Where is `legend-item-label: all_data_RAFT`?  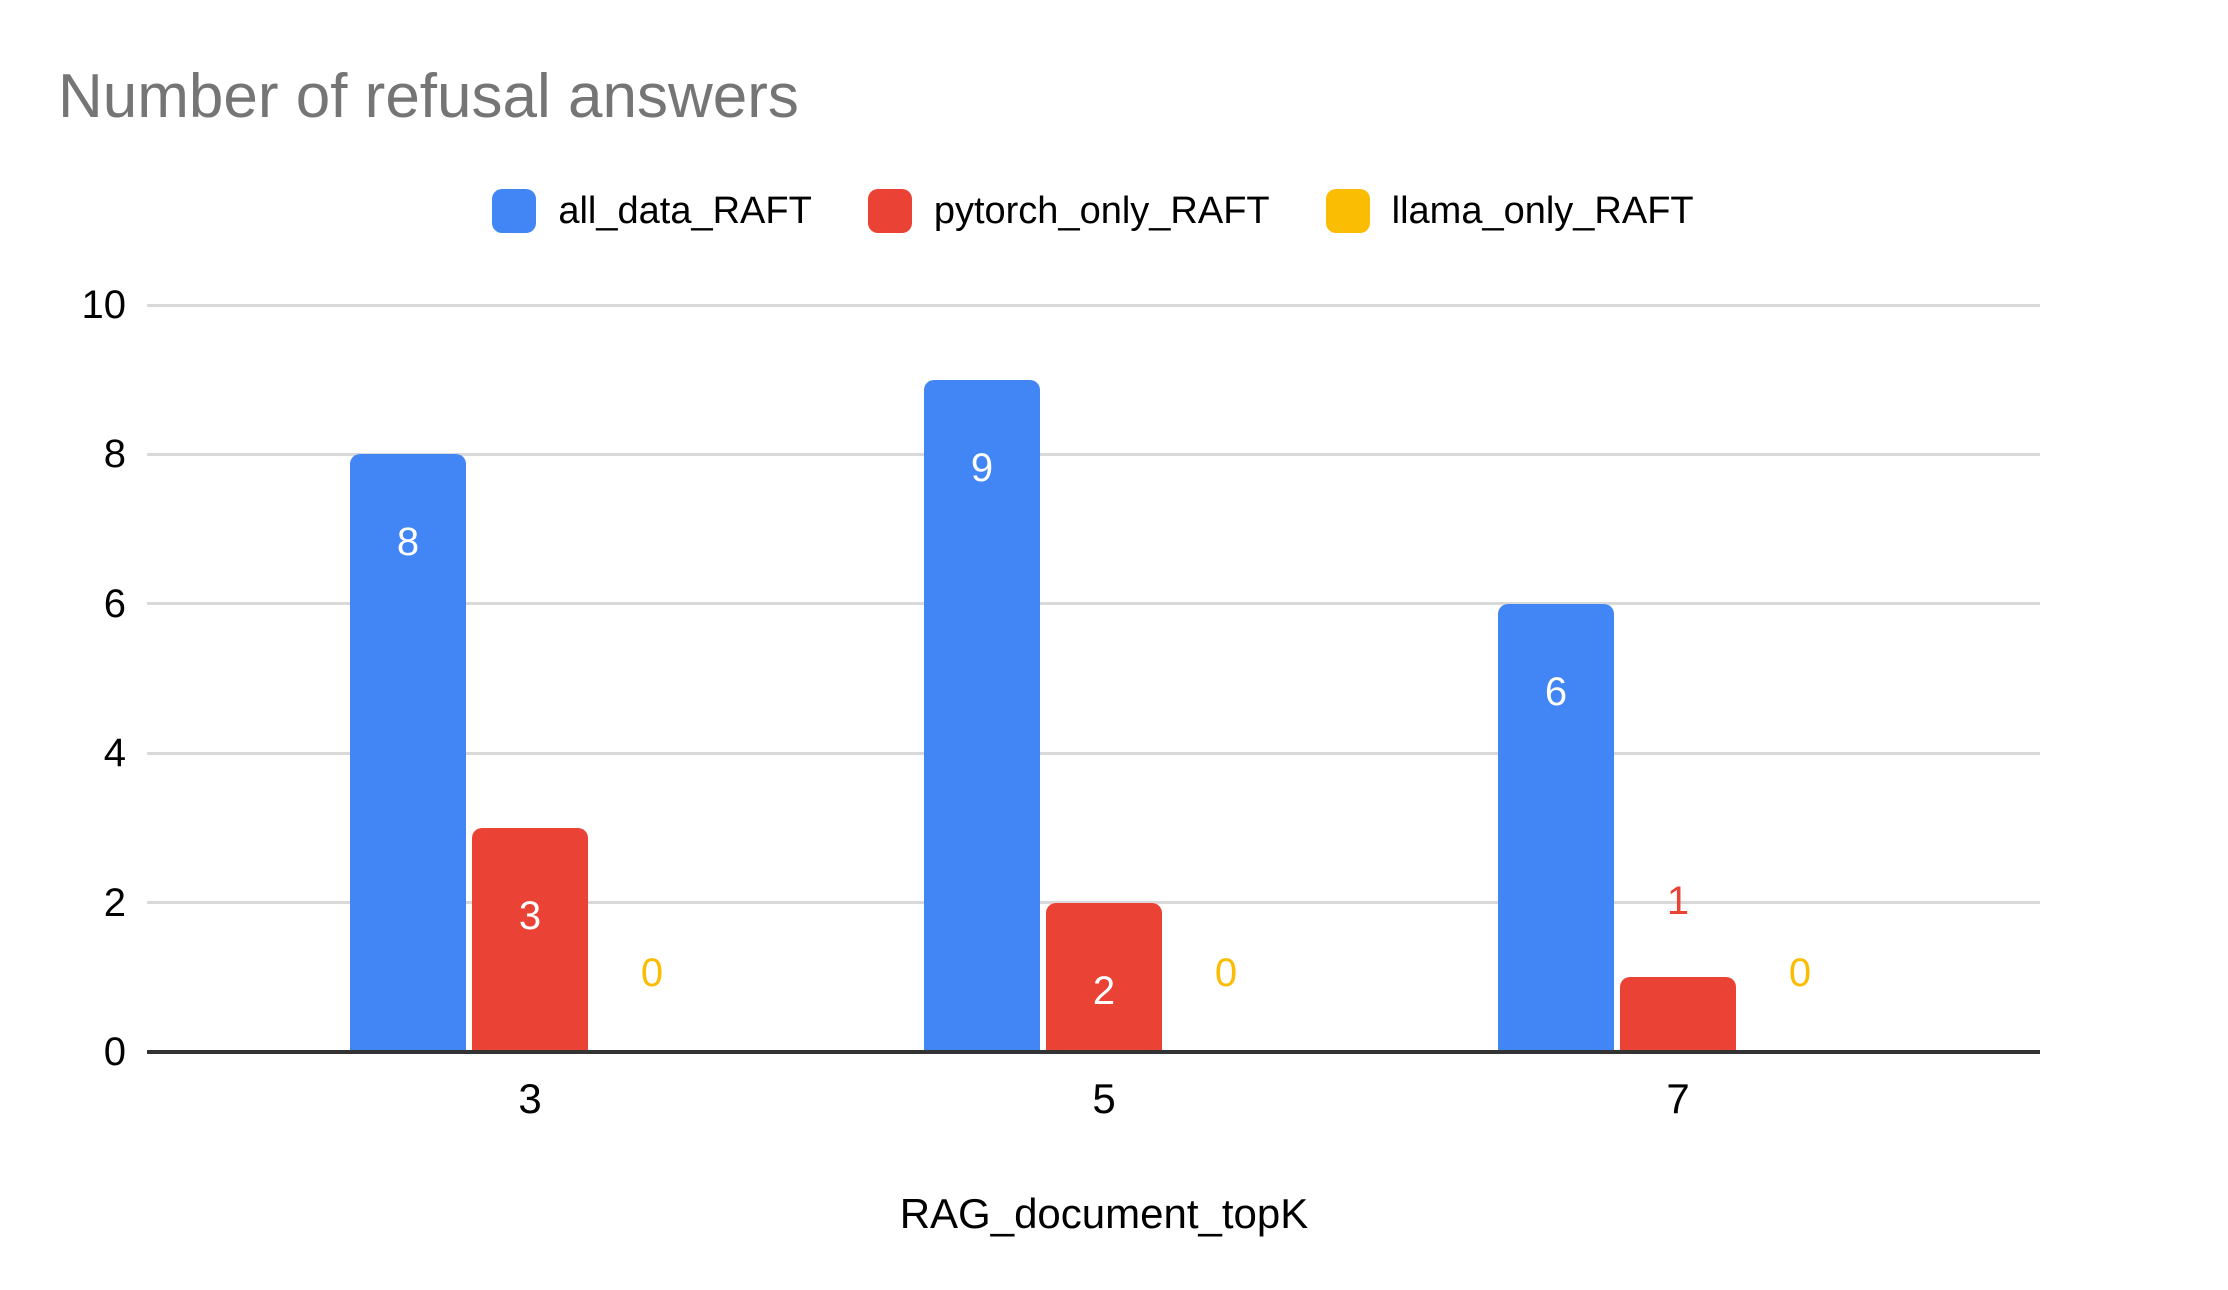 legend-item-label: all_data_RAFT is located at coordinates (685, 210).